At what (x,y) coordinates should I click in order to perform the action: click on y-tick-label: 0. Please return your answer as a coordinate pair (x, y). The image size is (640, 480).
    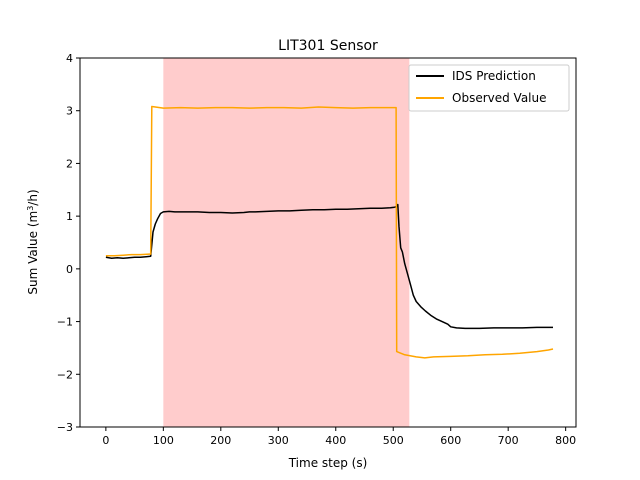
    Looking at the image, I should click on (69, 269).